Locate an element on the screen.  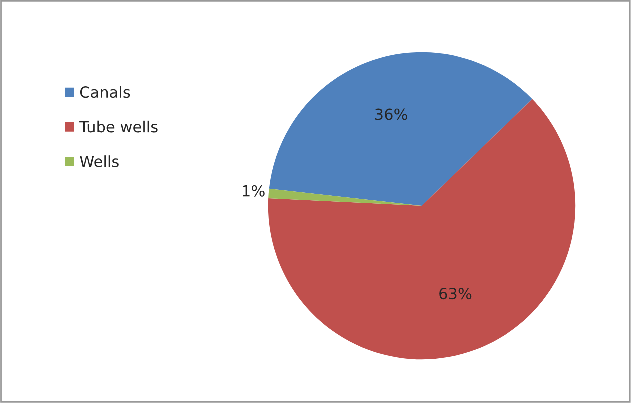
pie-slice is located at coordinates (345, 197).